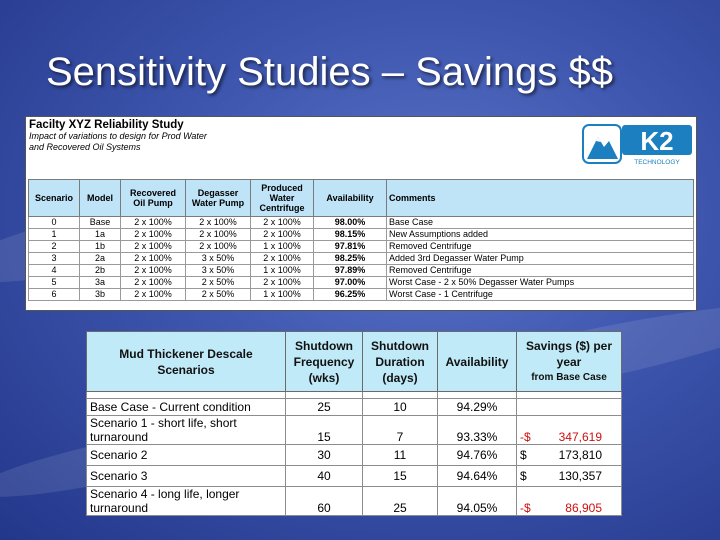  What do you see at coordinates (186, 407) in the screenshot?
I see `cell-mud-scenario: Base Case - Current condition` at bounding box center [186, 407].